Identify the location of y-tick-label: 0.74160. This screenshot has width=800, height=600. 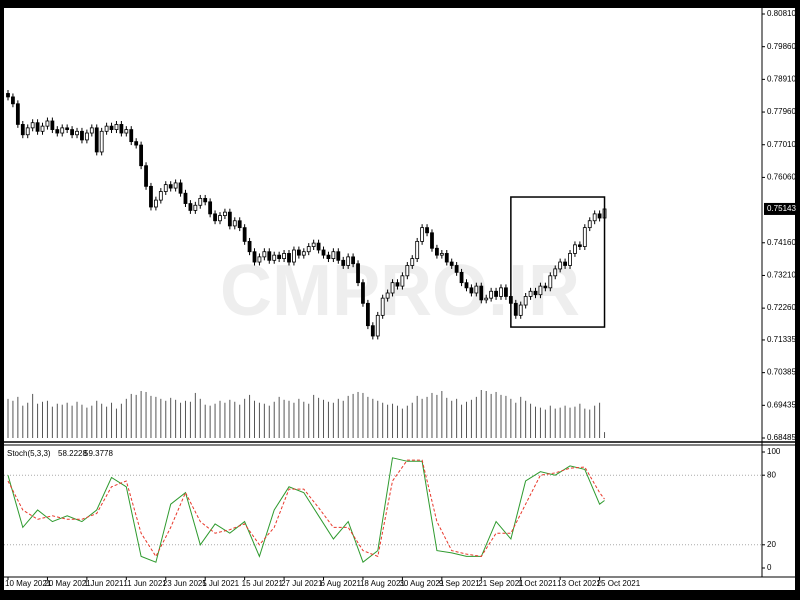
(781, 242).